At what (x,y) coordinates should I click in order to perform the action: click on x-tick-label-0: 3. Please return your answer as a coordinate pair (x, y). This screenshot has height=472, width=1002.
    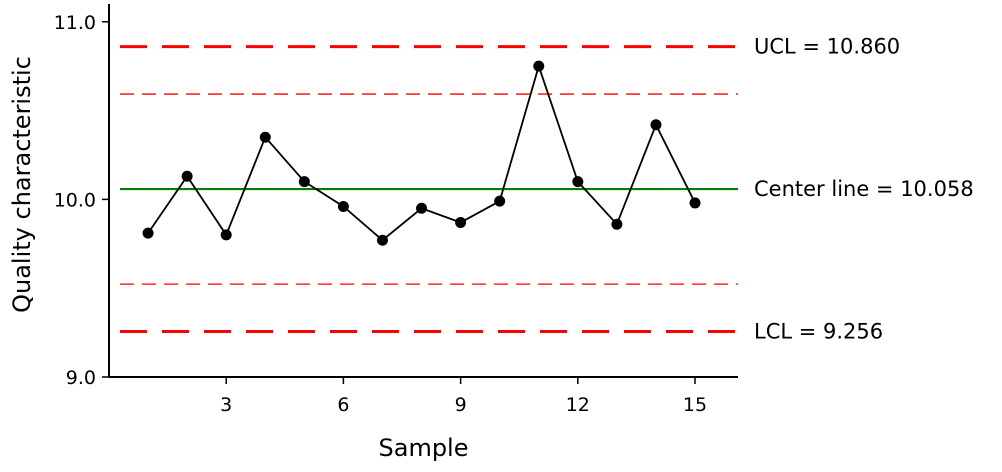
    Looking at the image, I should click on (226, 405).